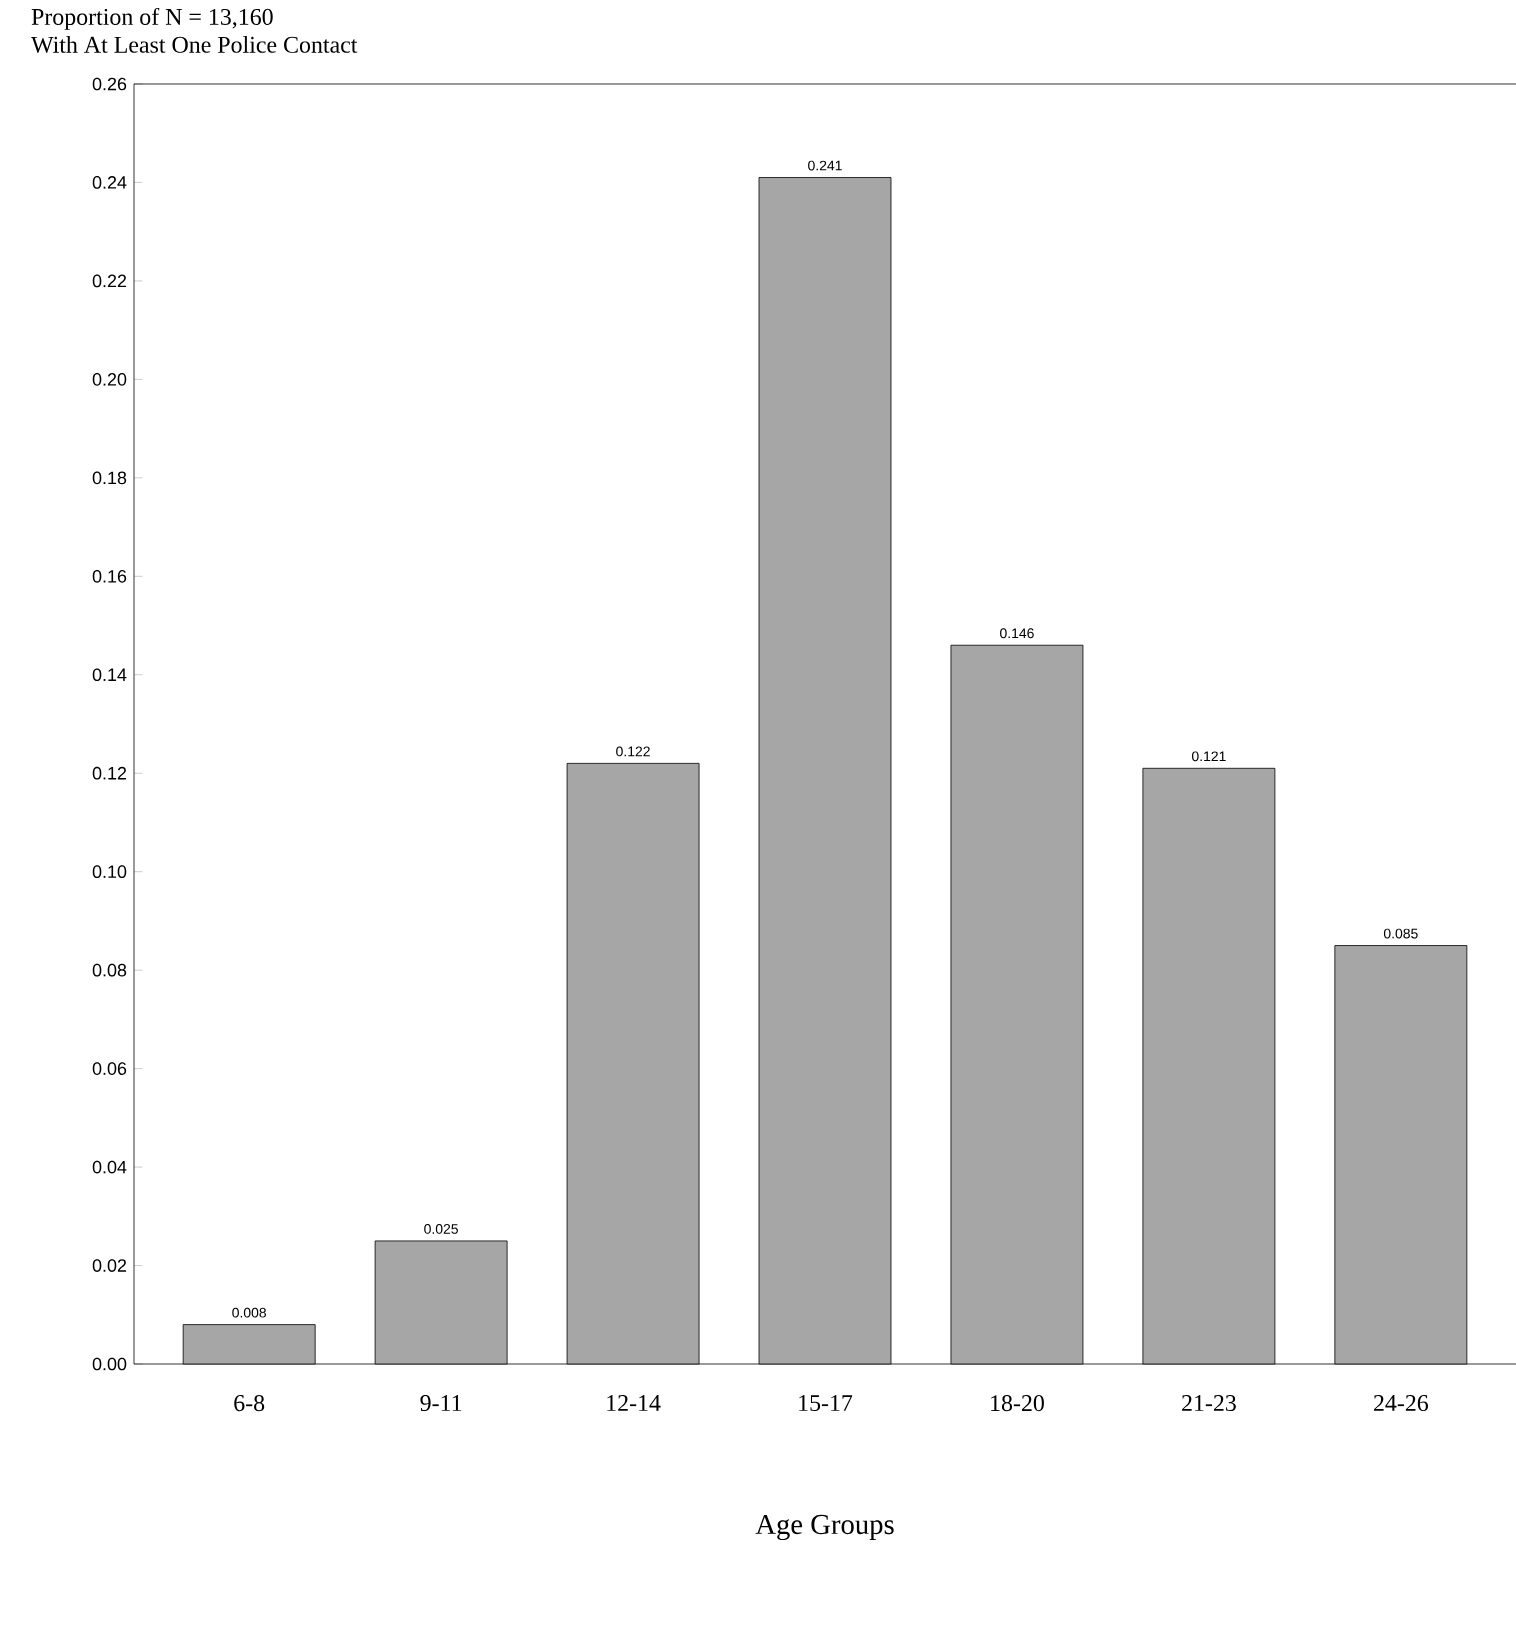  What do you see at coordinates (109, 970) in the screenshot?
I see `y-tick-label: 0.08` at bounding box center [109, 970].